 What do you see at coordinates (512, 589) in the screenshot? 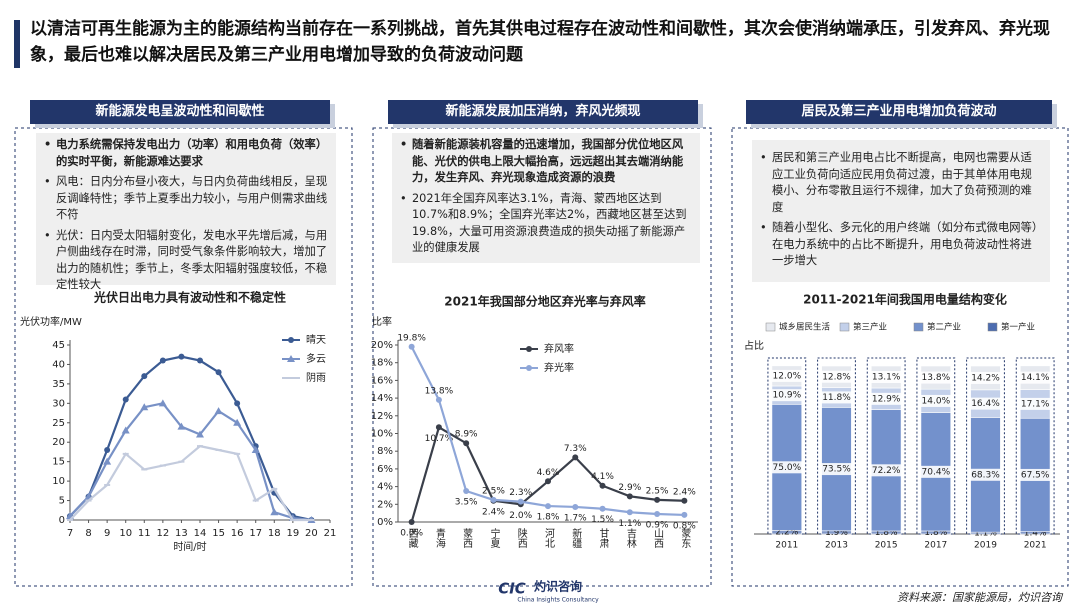
I see `logo-mark: CIC` at bounding box center [512, 589].